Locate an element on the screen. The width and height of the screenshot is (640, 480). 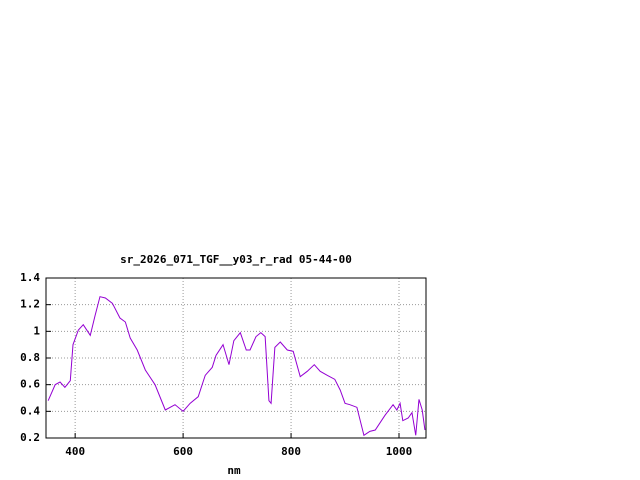
y-tick-label: 1.4 is located at coordinates (30, 277).